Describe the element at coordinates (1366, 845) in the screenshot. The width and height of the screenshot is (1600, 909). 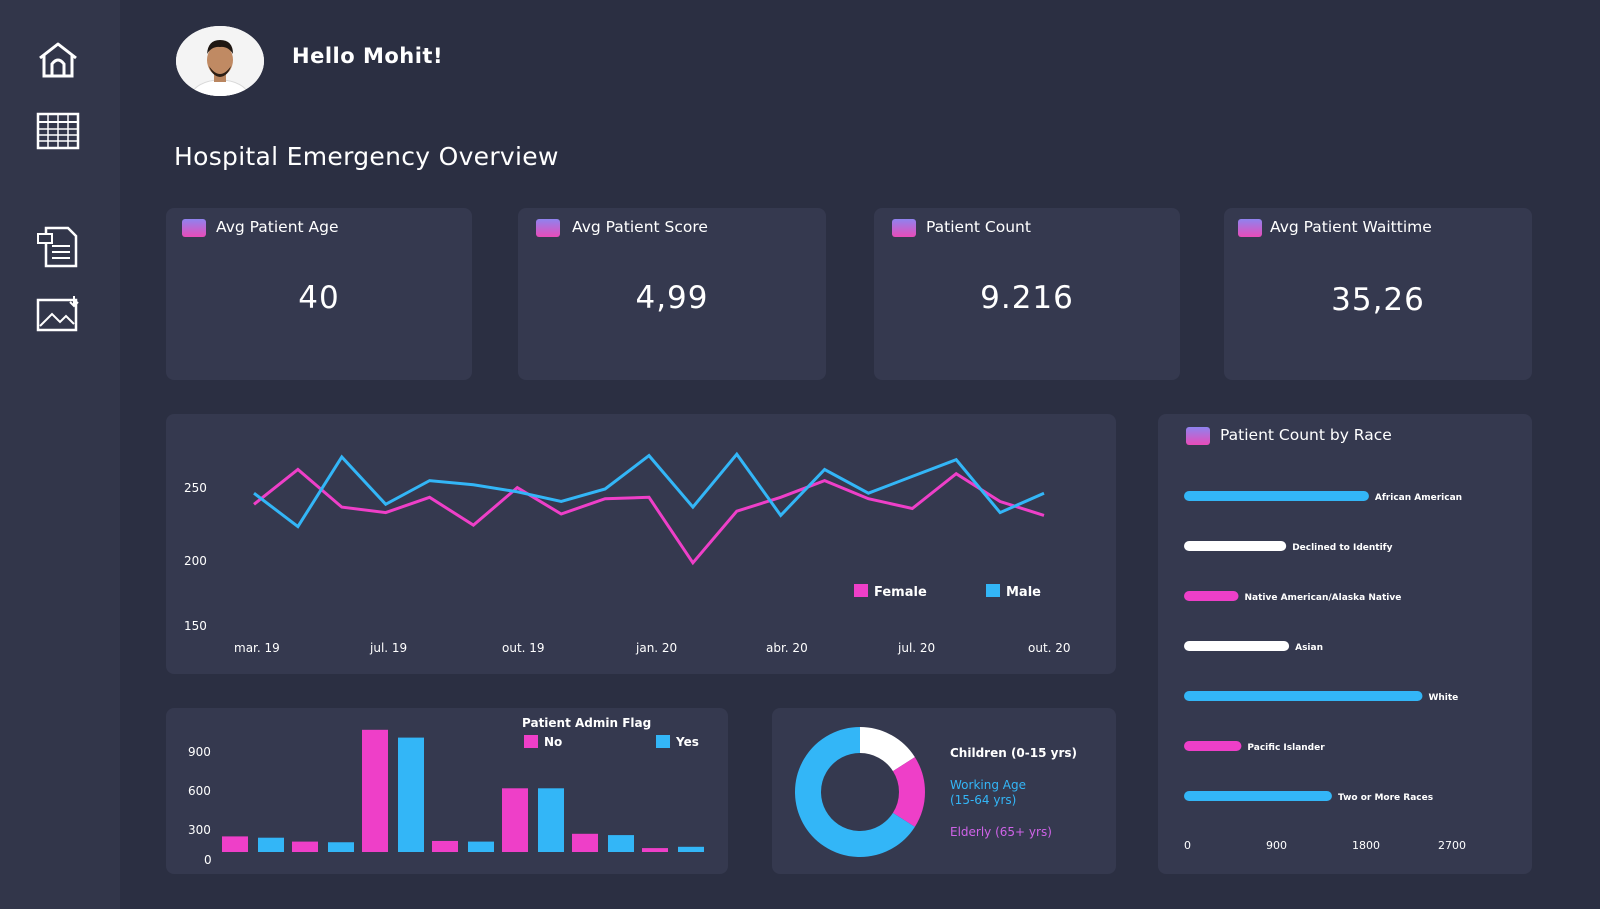
I see `x-tick-label: 1800` at that location.